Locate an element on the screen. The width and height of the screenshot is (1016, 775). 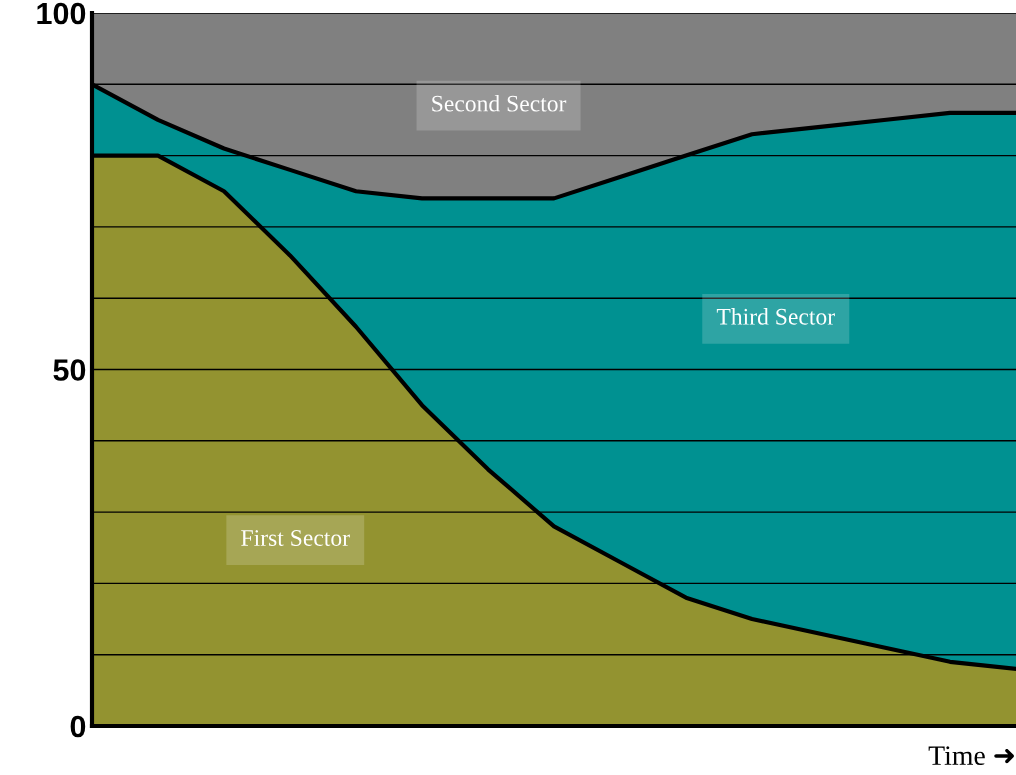
y-tick-label: 50 is located at coordinates (69, 370).